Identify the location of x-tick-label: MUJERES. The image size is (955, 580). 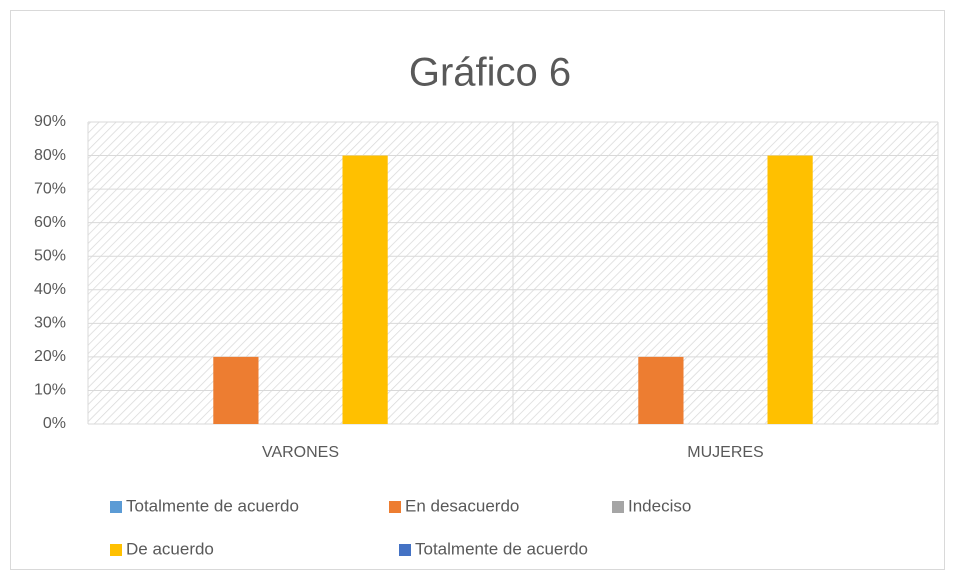
(725, 452).